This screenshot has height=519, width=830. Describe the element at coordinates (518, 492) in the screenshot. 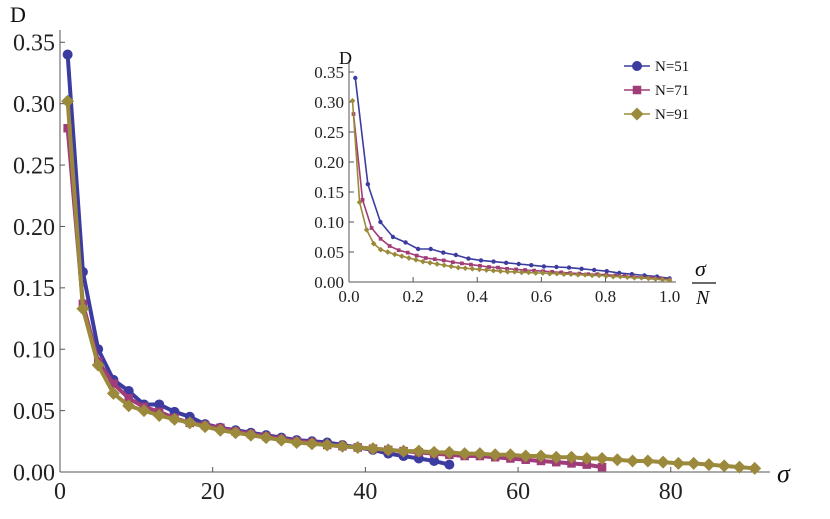

I see `main-x-tick-label: 60` at that location.